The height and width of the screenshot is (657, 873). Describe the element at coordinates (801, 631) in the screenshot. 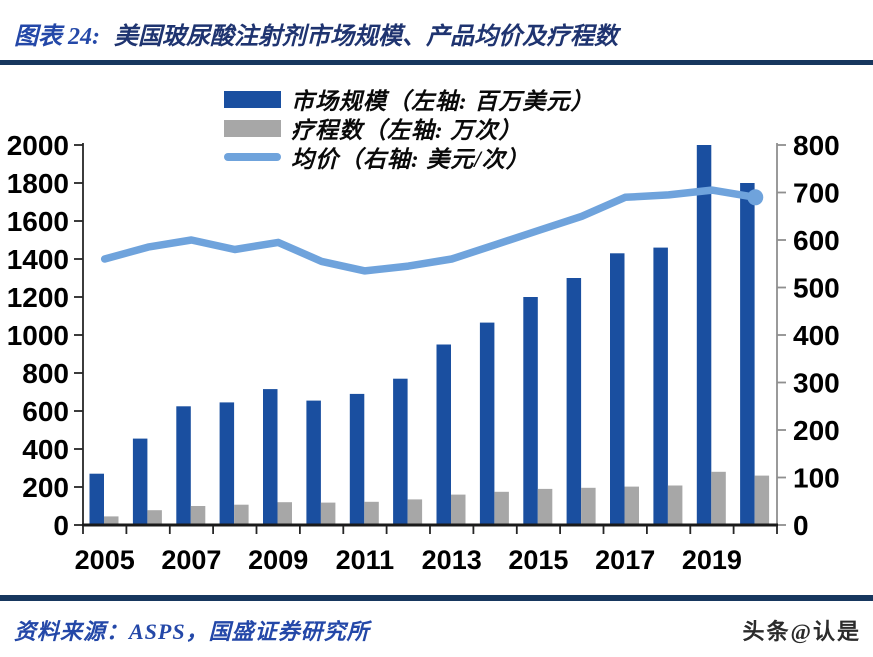

I see `watermark-text: 头条@认是` at that location.